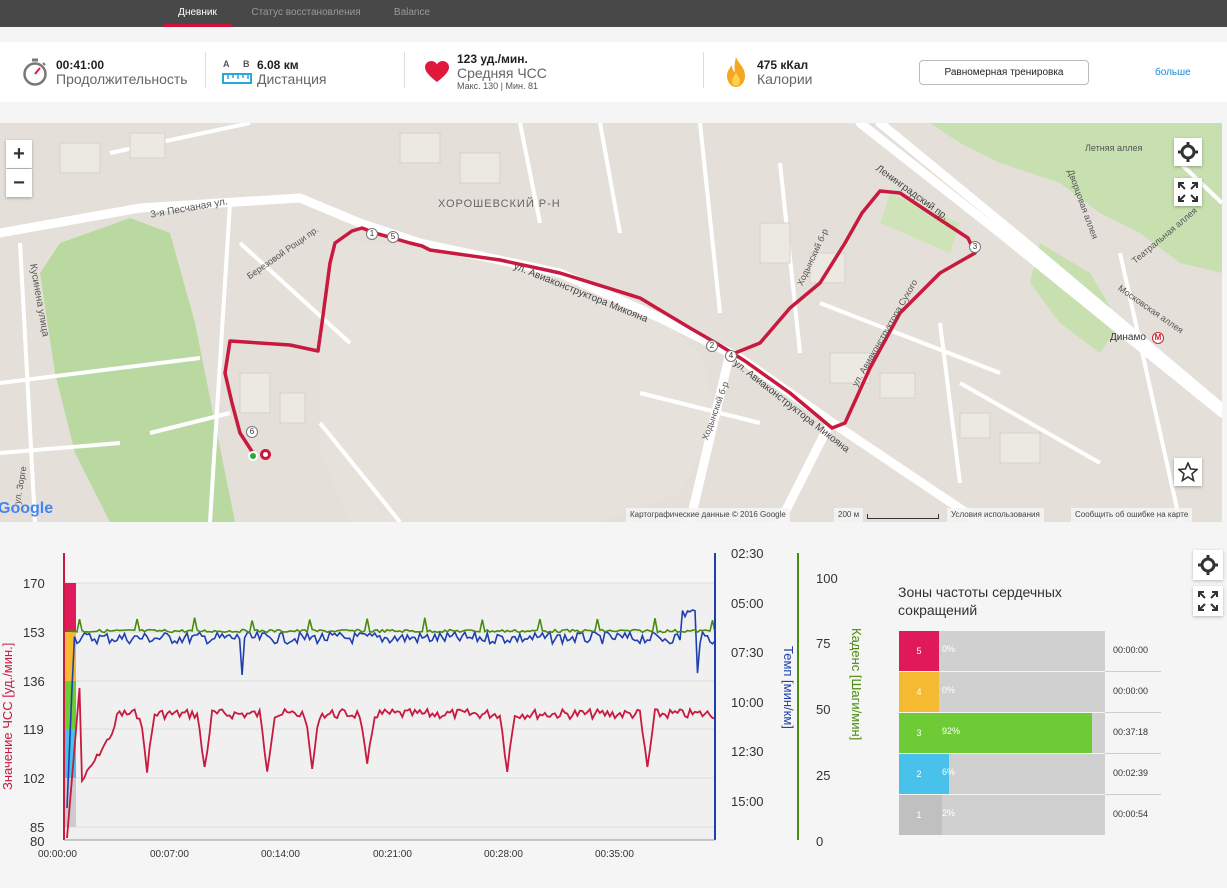  I want to click on favorite-button, so click(1188, 472).